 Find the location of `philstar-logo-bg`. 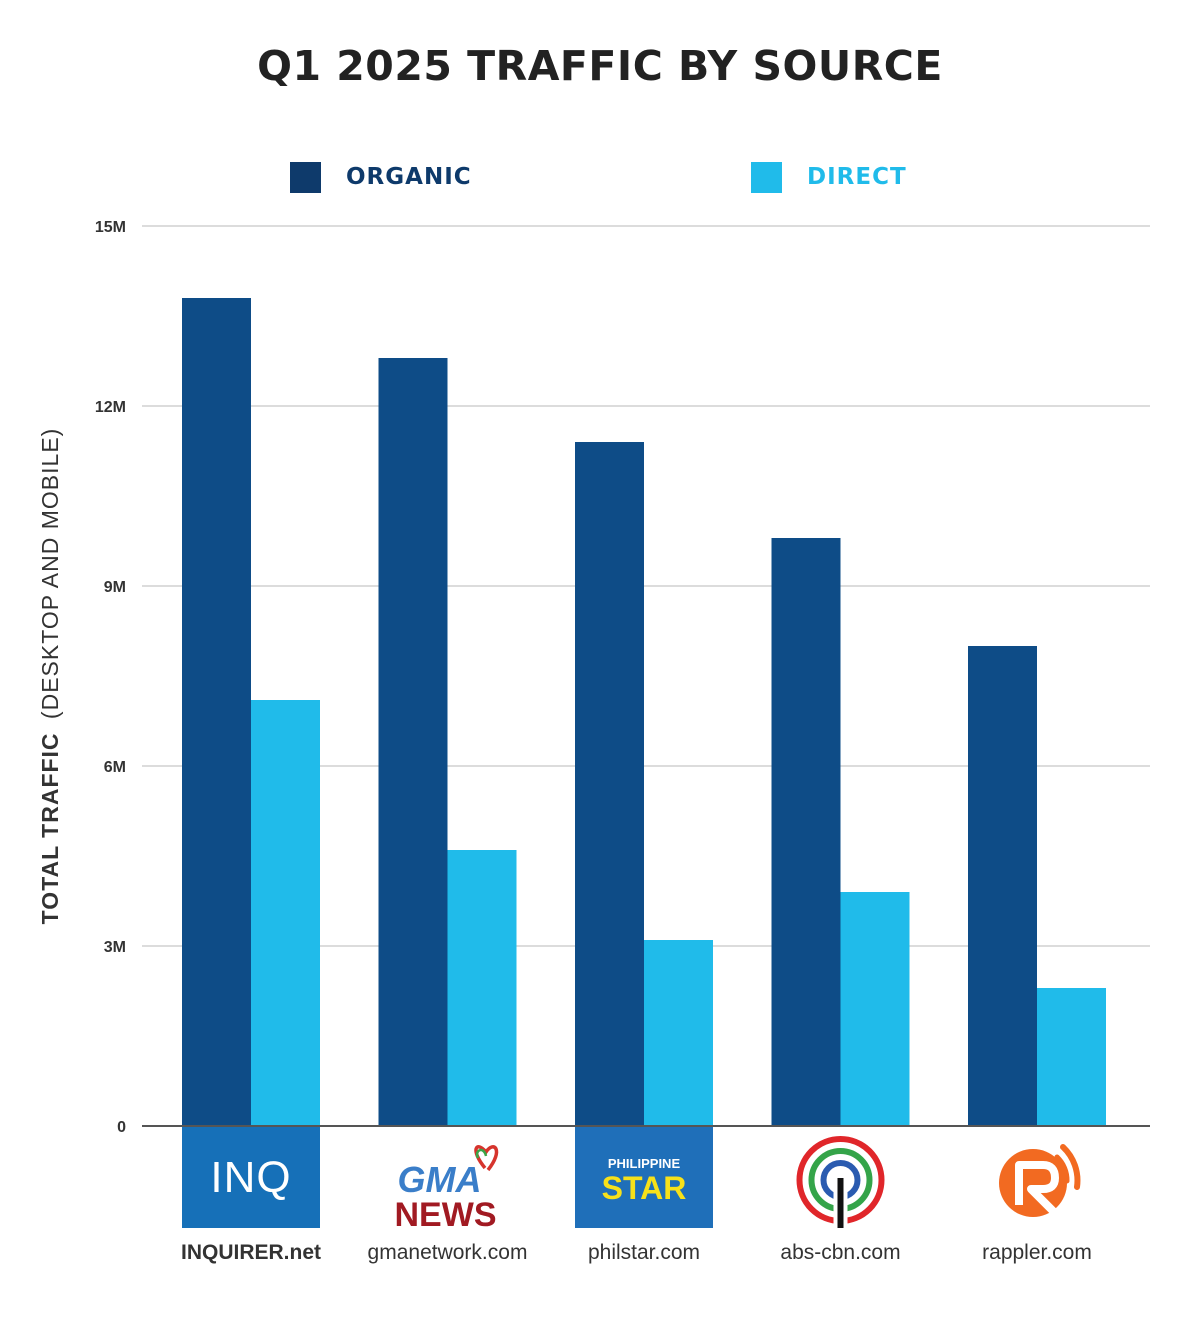

philstar-logo-bg is located at coordinates (644, 1177).